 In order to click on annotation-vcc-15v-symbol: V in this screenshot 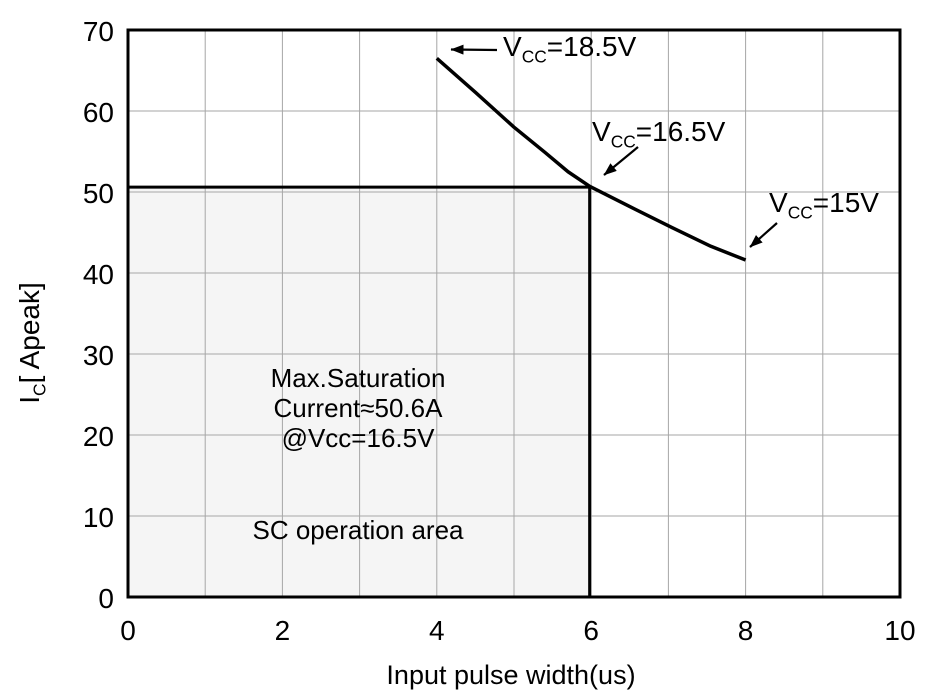, I will do `click(778, 202)`.